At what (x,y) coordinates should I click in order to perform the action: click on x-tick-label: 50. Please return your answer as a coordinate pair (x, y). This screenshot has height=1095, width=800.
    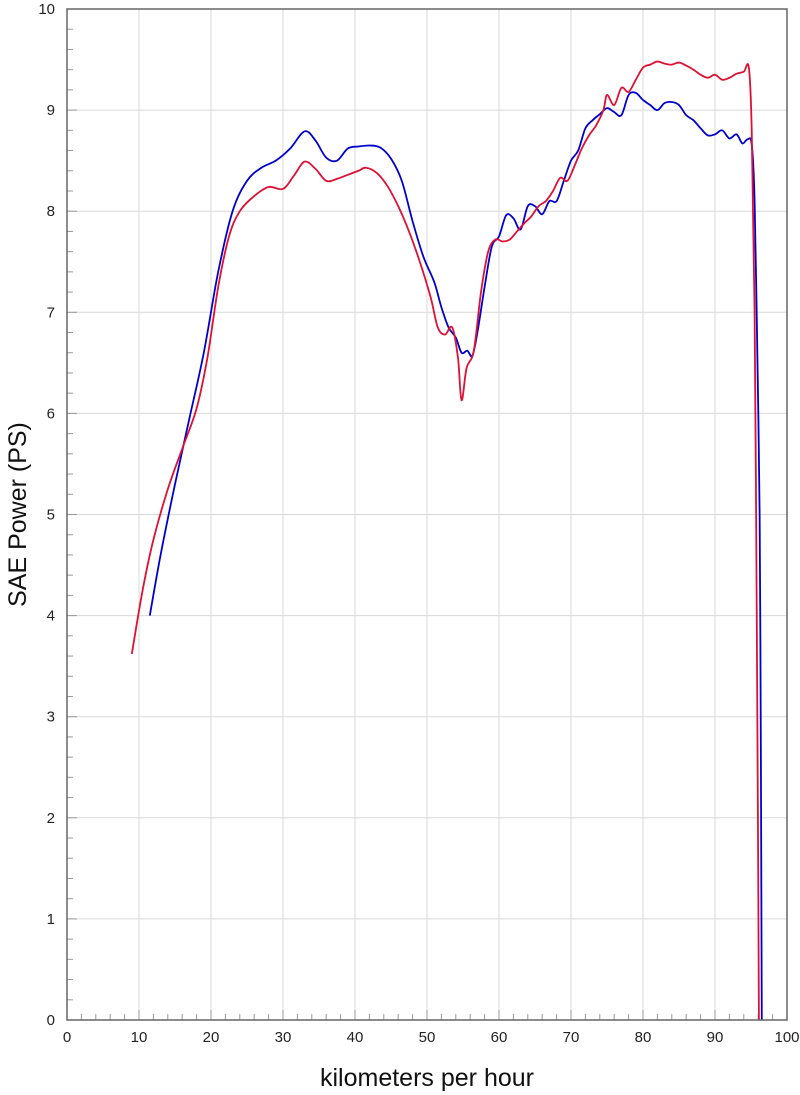
    Looking at the image, I should click on (427, 1037).